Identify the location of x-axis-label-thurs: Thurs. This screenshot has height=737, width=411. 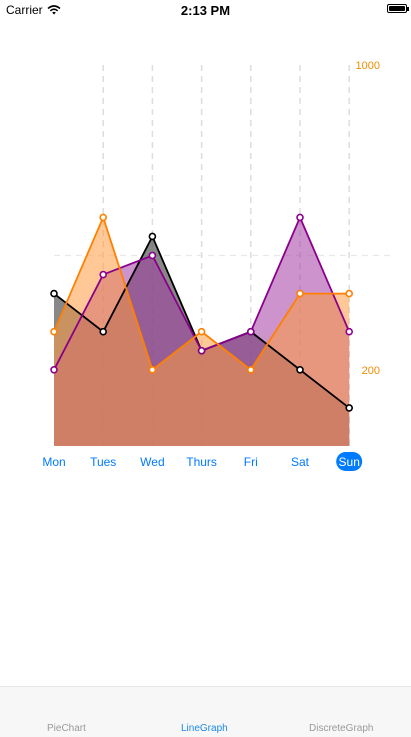
(201, 462).